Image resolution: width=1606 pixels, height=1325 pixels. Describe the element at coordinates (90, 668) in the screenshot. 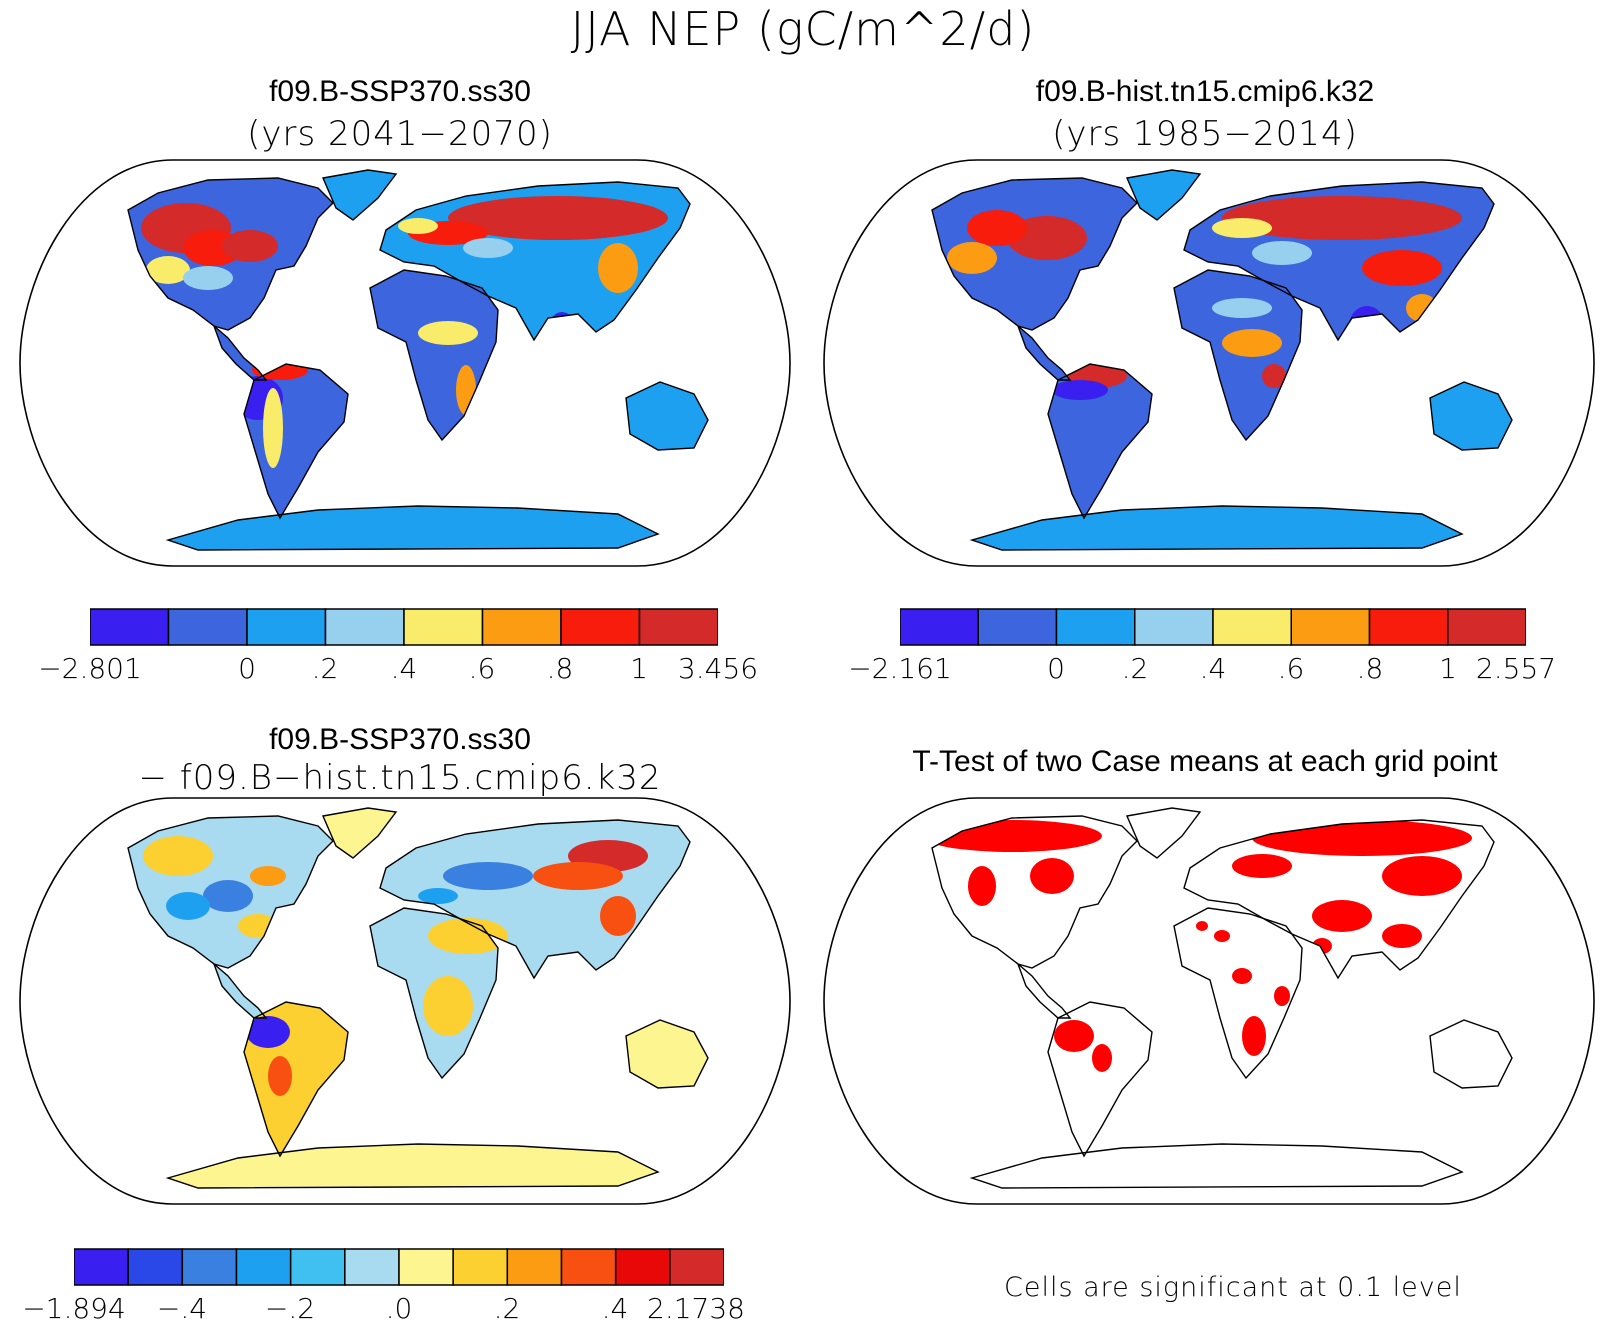

I see `cbar-label: −2.801` at that location.